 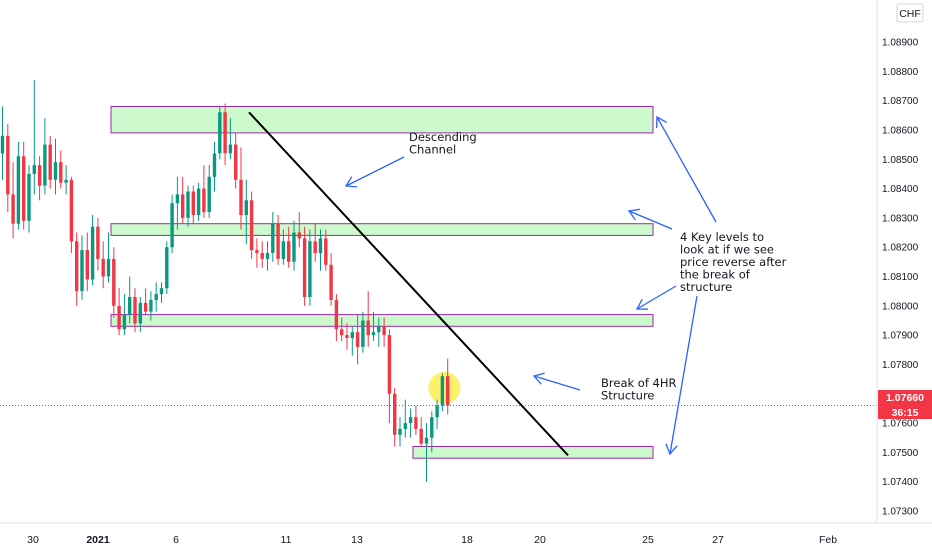 I want to click on time-tick-label: 2021, so click(x=98, y=540).